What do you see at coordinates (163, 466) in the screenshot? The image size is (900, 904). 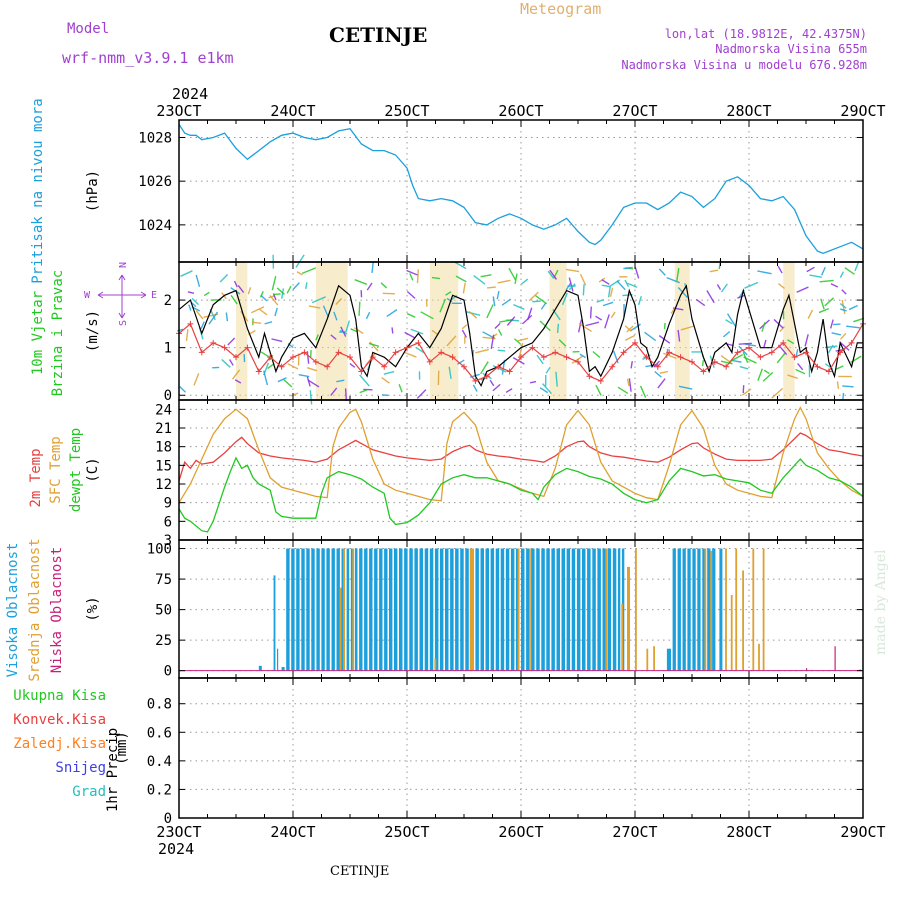 I see `y-tick-label: 15` at bounding box center [163, 466].